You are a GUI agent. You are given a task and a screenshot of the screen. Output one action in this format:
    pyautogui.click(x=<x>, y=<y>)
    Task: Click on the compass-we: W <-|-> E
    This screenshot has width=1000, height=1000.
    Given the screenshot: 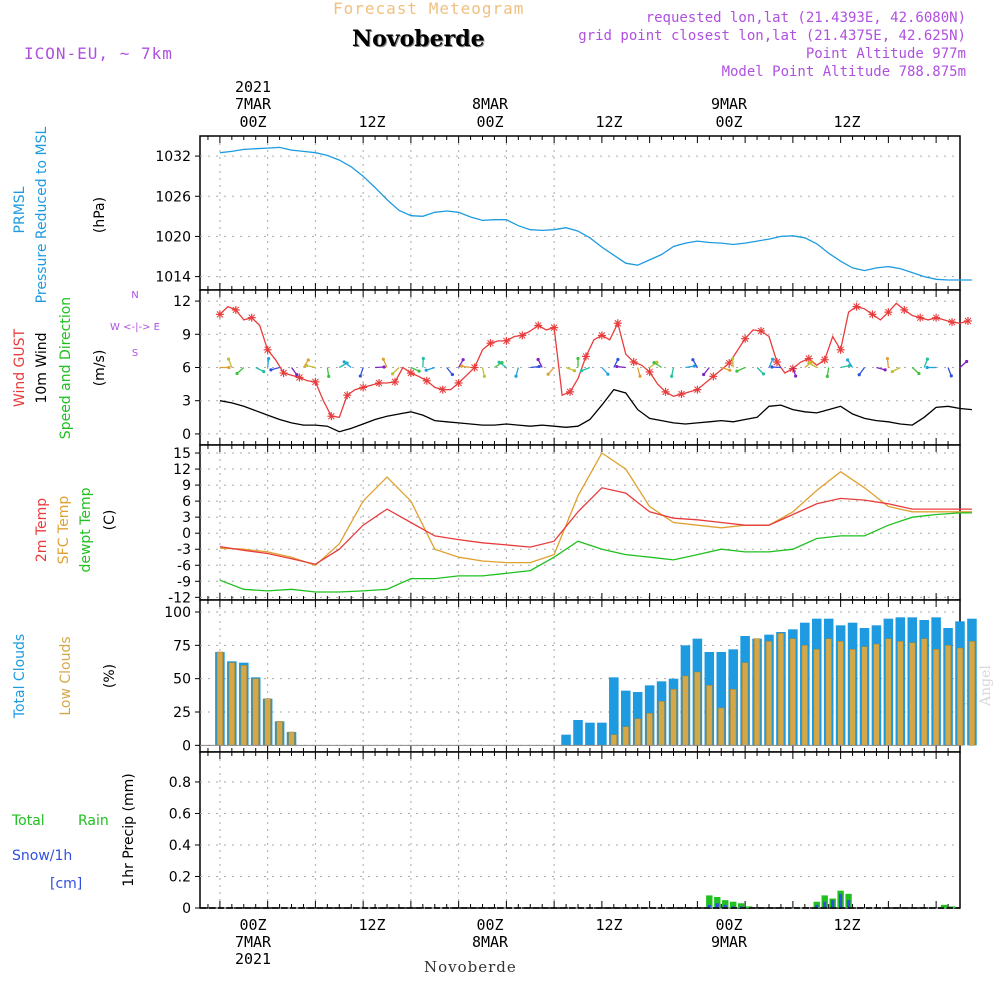 What is the action you would take?
    pyautogui.click(x=135, y=327)
    